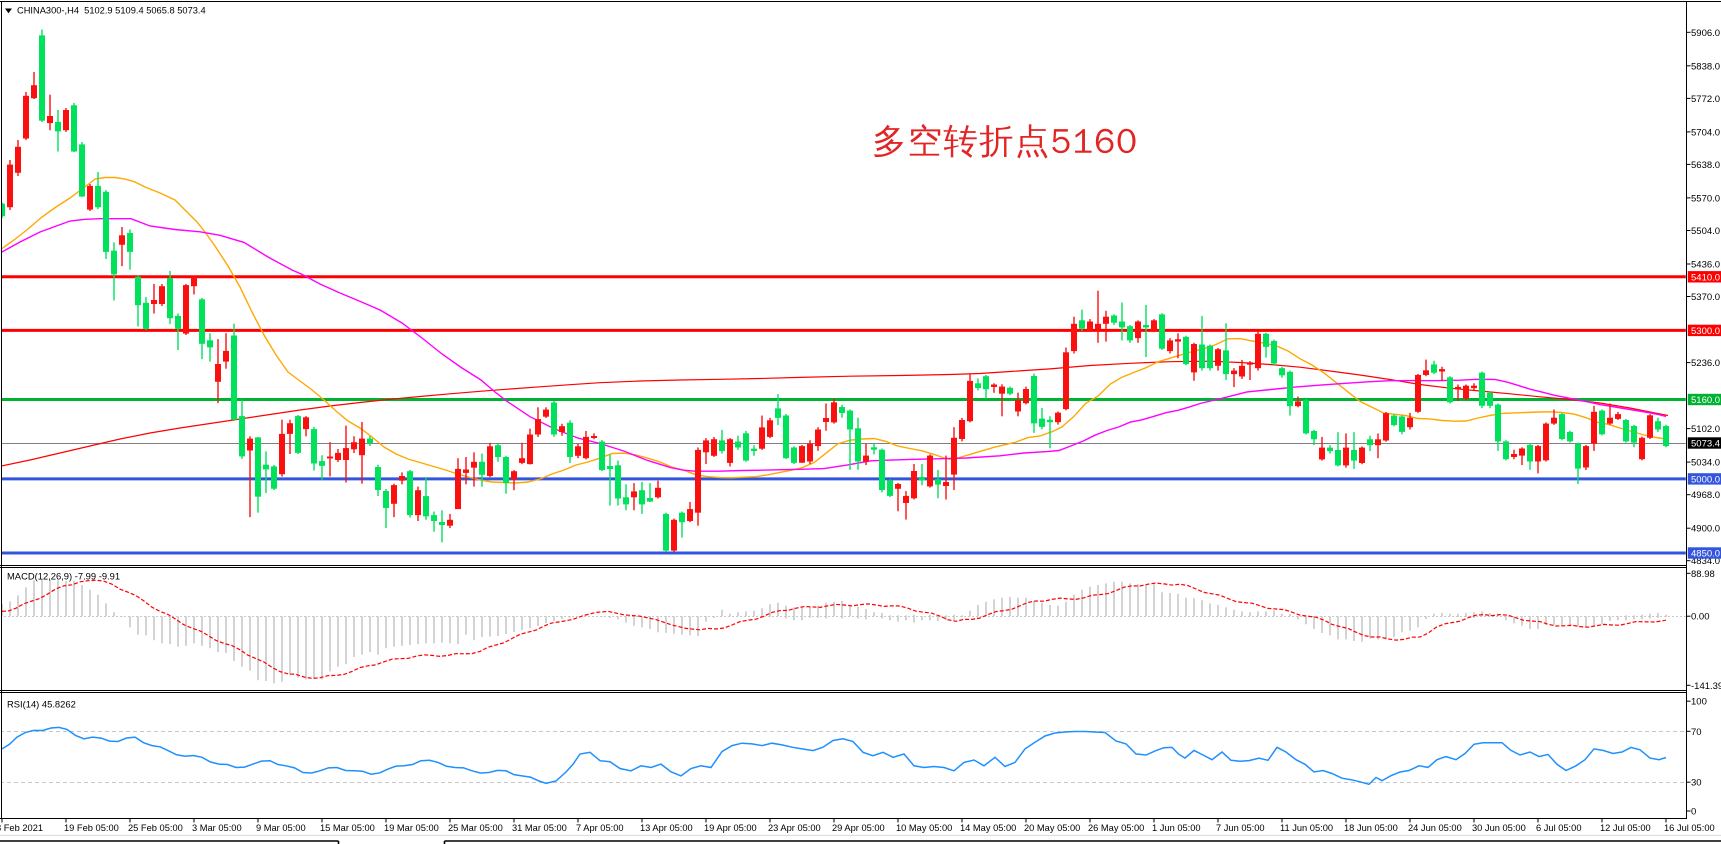 The height and width of the screenshot is (844, 1721). Describe the element at coordinates (988, 828) in the screenshot. I see `svg-text: 14 May 05:00` at that location.